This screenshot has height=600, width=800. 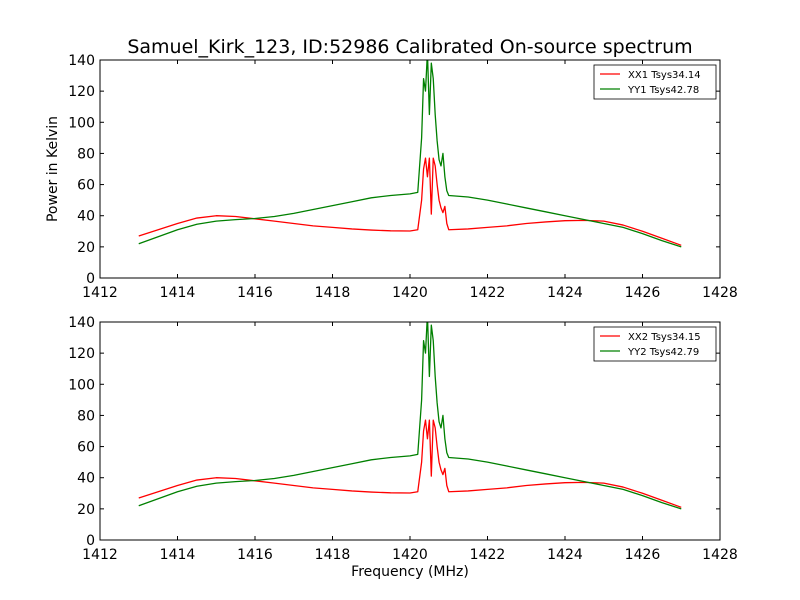 I want to click on x-axis-label: Frequency (MHz), so click(x=410, y=572).